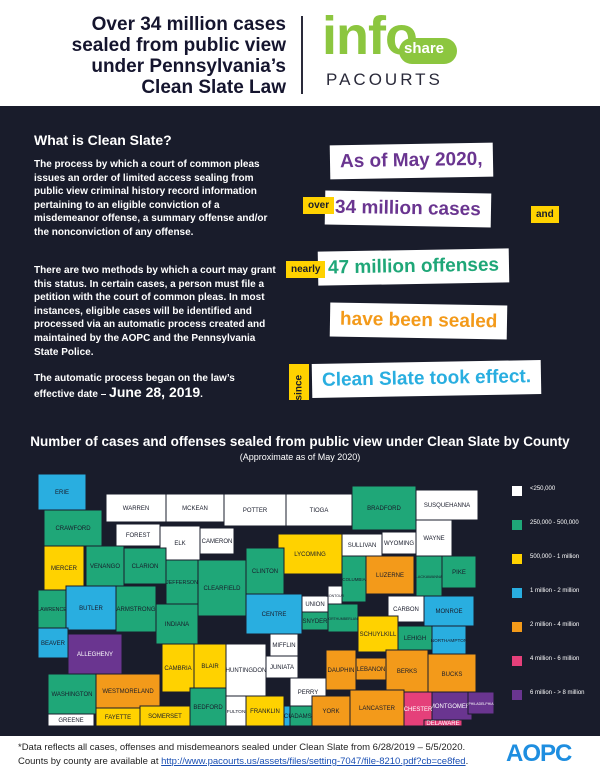  I want to click on county-label: MONROE, so click(449, 612).